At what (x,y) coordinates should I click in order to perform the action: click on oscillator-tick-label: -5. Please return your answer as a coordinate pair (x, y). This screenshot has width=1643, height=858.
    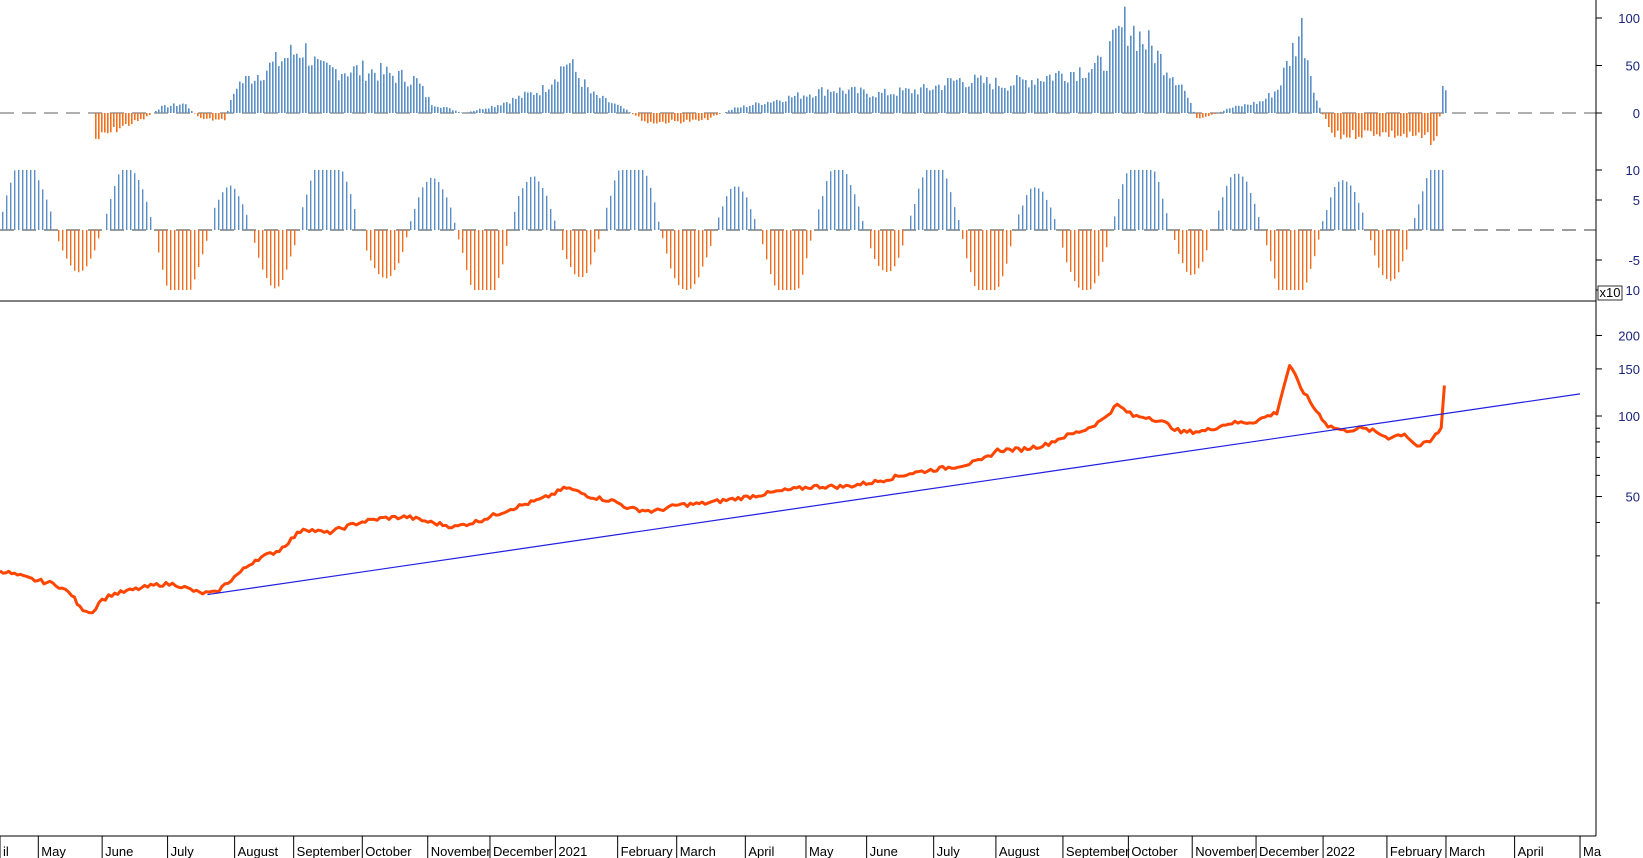
    Looking at the image, I should click on (1634, 260).